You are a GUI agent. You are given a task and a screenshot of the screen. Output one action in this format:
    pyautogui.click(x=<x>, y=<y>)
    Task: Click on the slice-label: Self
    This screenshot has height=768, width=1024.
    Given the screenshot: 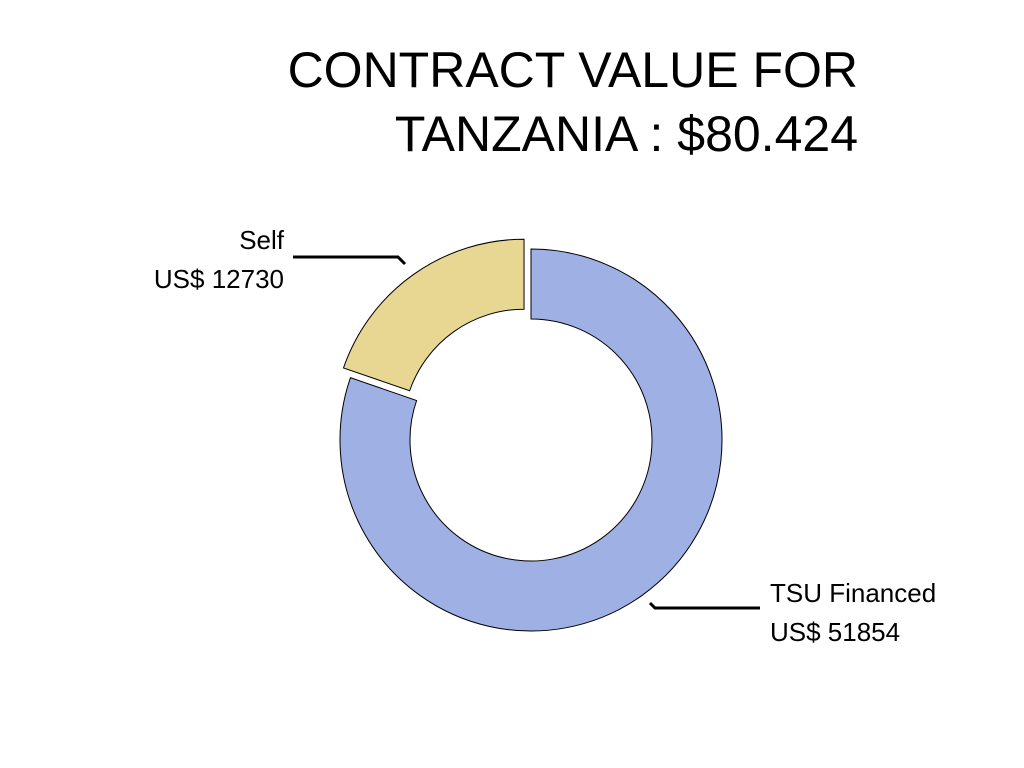 What is the action you would take?
    pyautogui.click(x=262, y=240)
    